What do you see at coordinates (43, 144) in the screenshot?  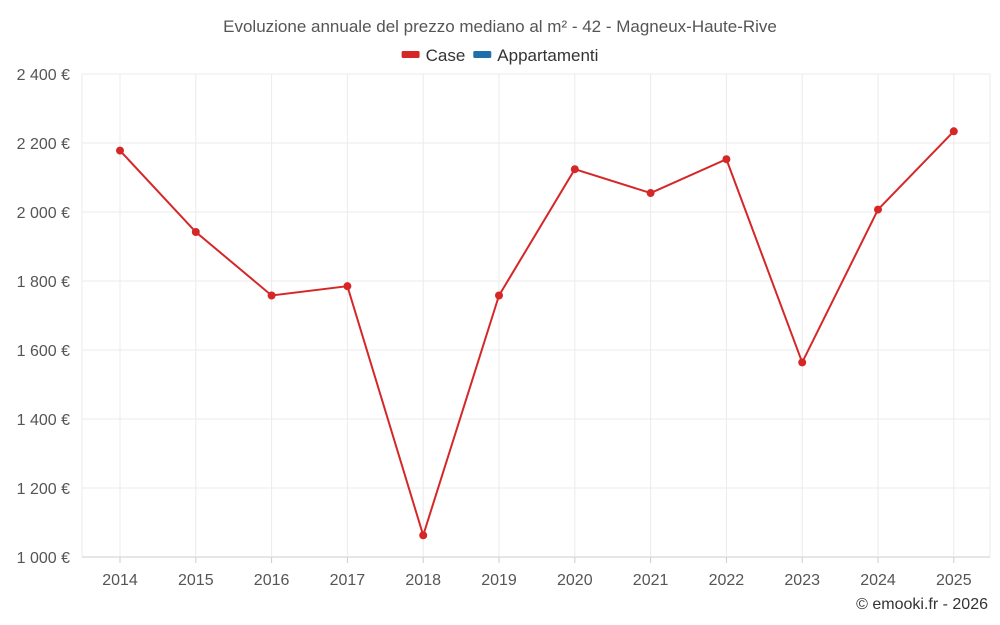 I see `y-tick-label: 2 200 €` at bounding box center [43, 144].